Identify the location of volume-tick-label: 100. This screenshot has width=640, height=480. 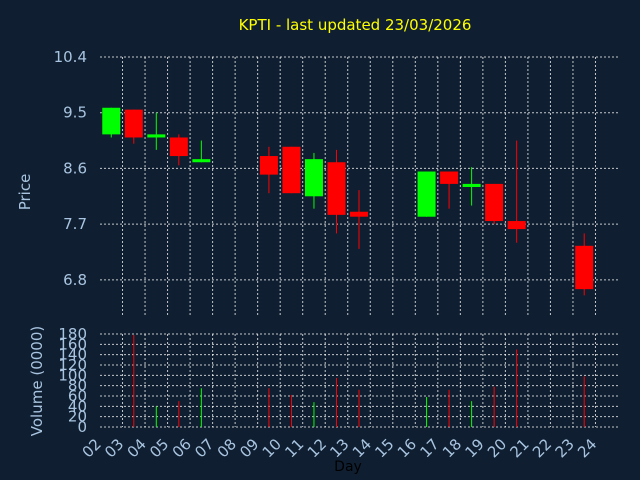
(72, 375).